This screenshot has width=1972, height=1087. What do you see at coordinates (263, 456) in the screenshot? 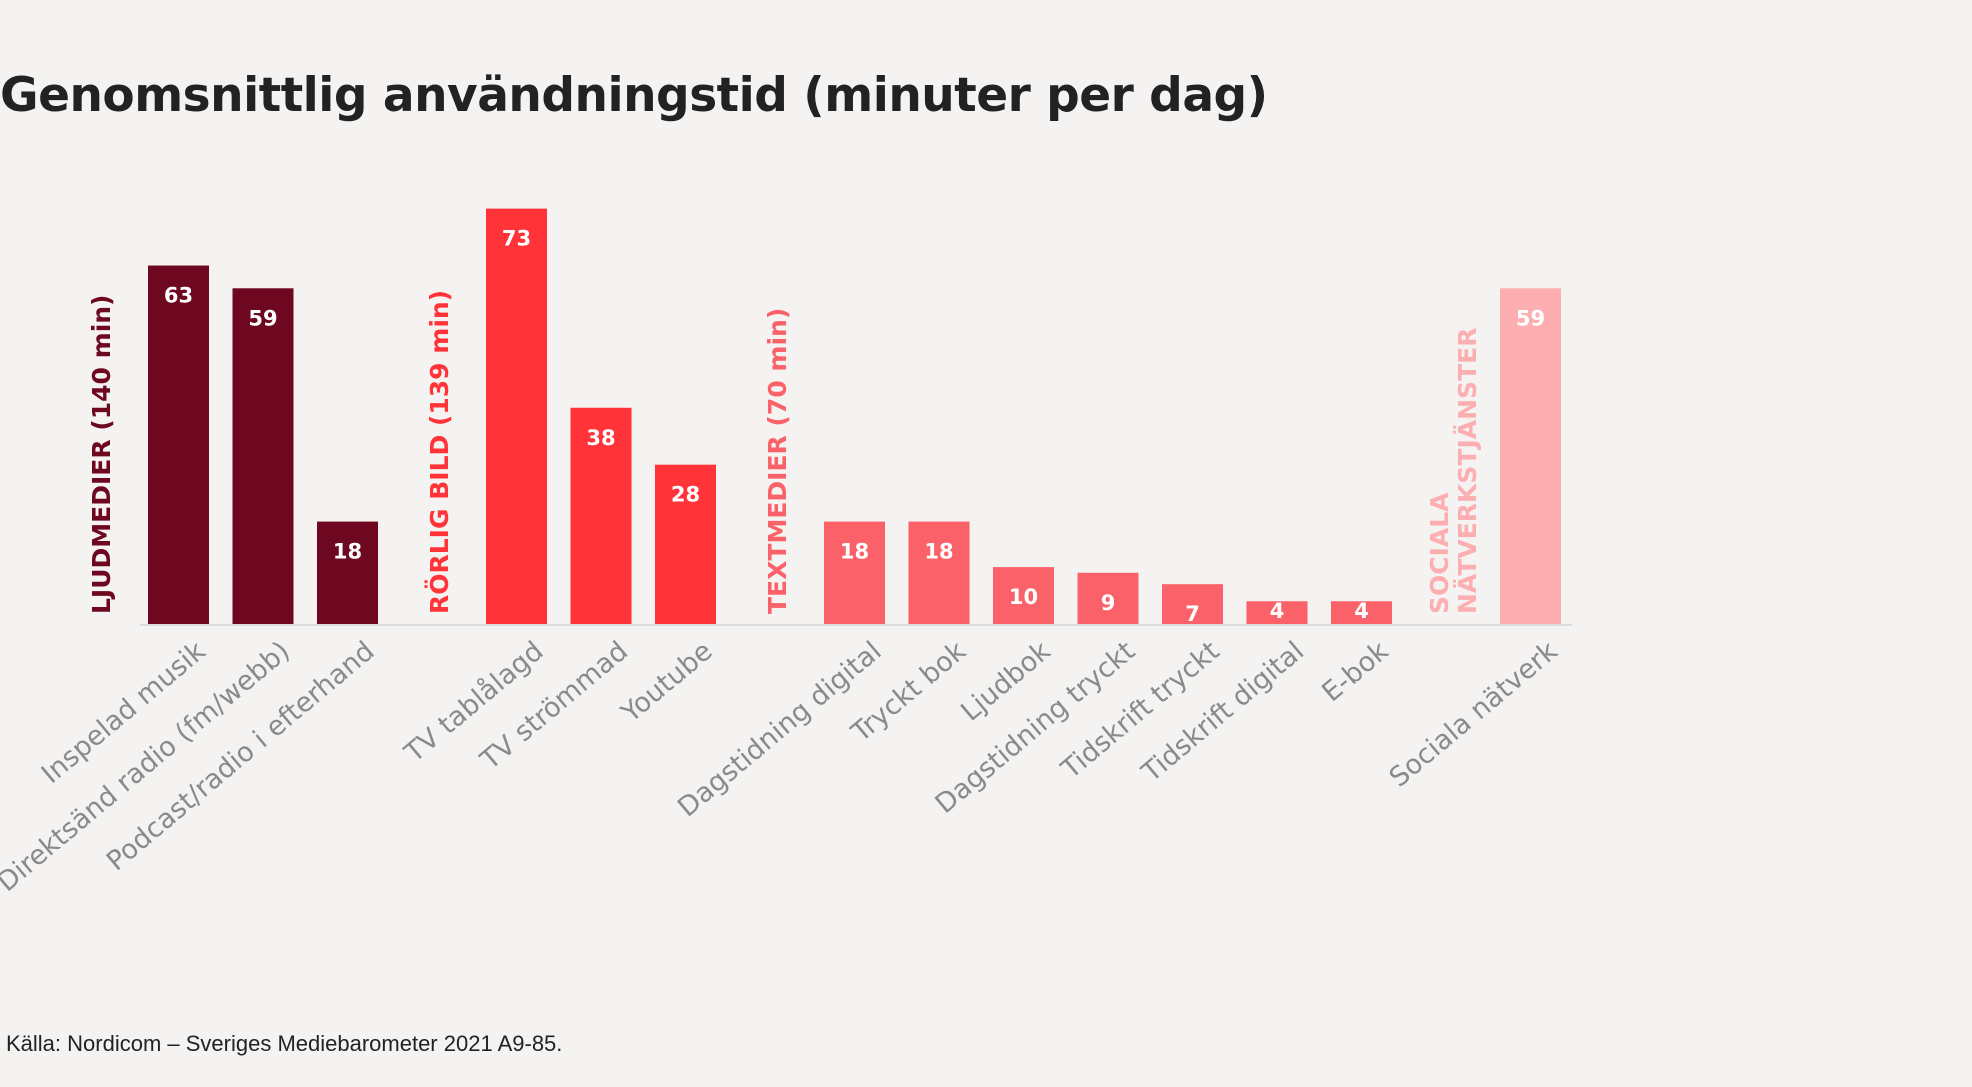
I see `bar-direktsand-radio-fm-webb` at bounding box center [263, 456].